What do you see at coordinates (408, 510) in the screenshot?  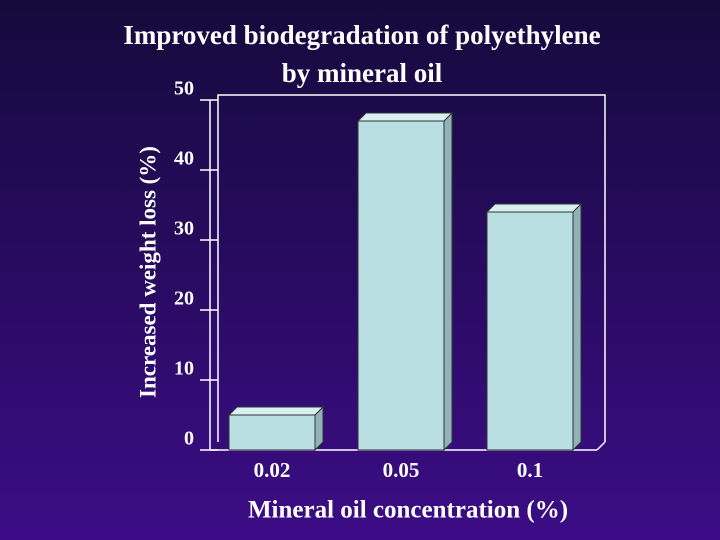 I see `x-axis-label: Mineral oil concentration (%)` at bounding box center [408, 510].